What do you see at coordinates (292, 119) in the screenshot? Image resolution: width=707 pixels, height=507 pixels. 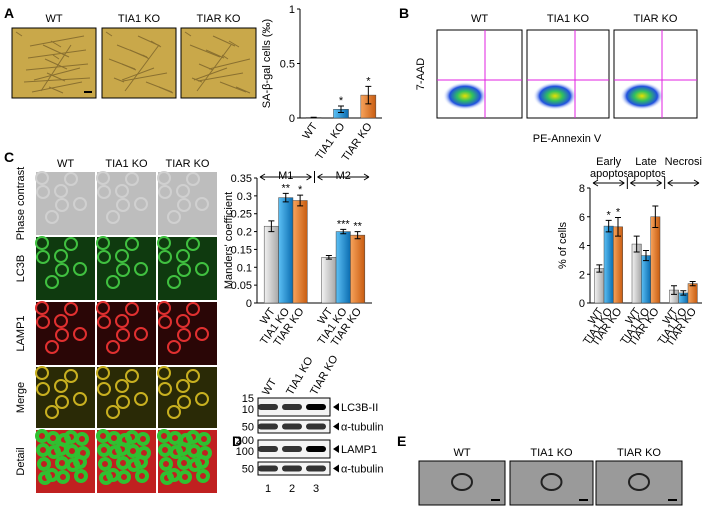 I see `y-tick-label: 0` at bounding box center [292, 119].